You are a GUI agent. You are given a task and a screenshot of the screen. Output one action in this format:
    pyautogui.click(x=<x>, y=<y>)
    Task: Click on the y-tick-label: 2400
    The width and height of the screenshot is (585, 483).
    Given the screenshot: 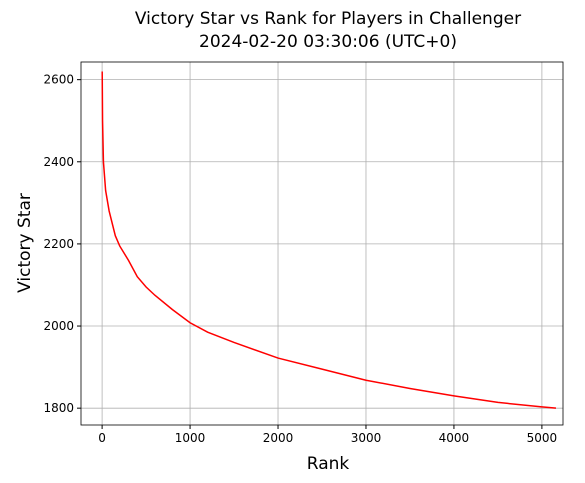 What is the action you would take?
    pyautogui.click(x=58, y=162)
    